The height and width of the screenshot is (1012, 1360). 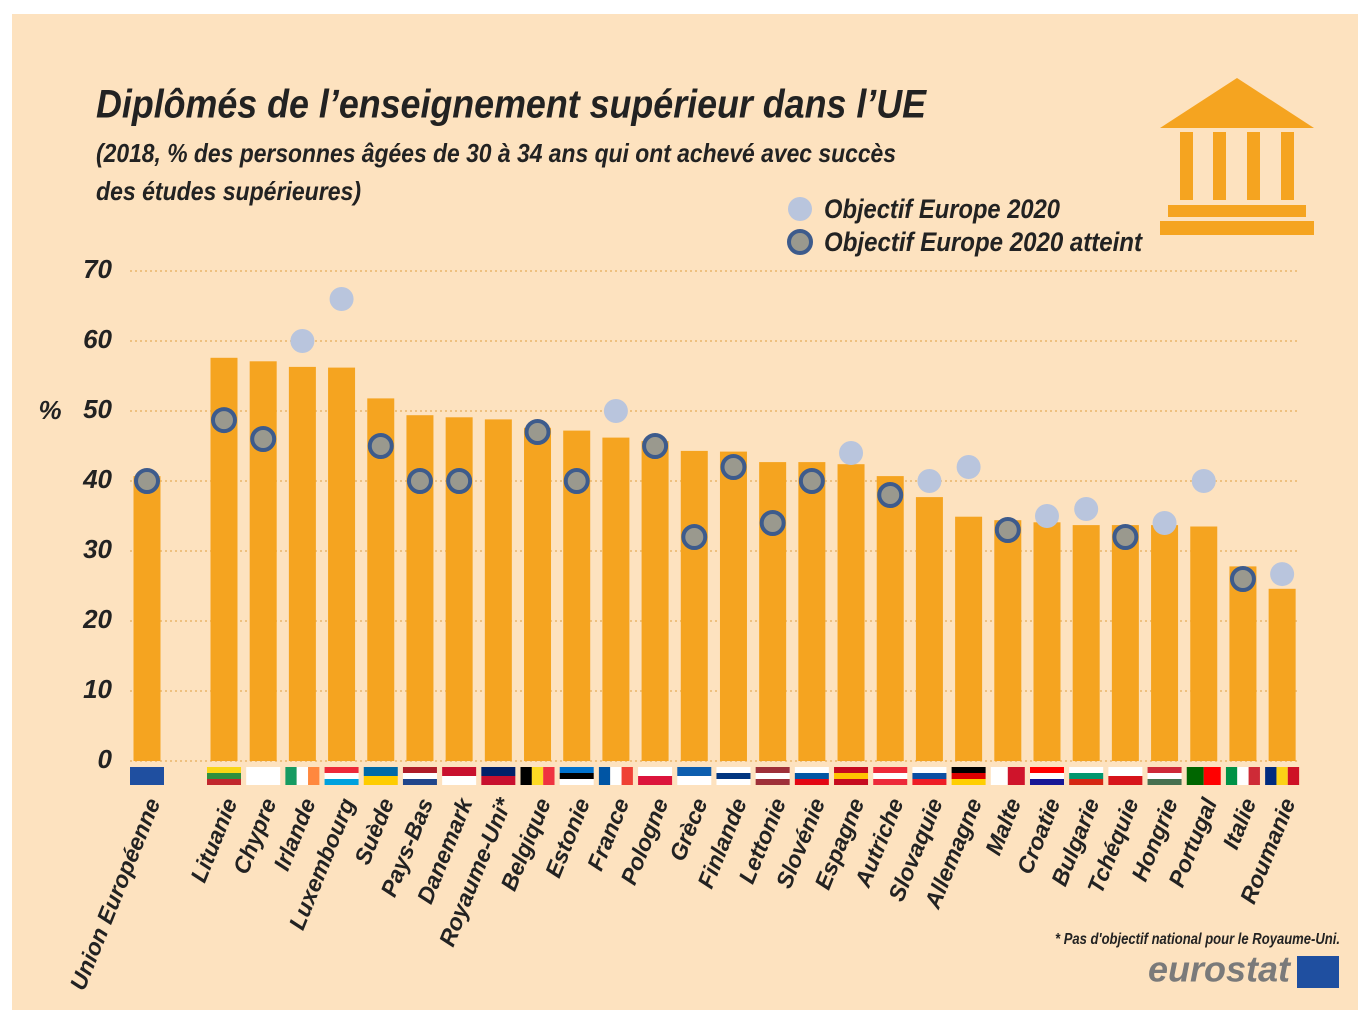 I want to click on y-tick-label: 70, so click(x=97, y=269).